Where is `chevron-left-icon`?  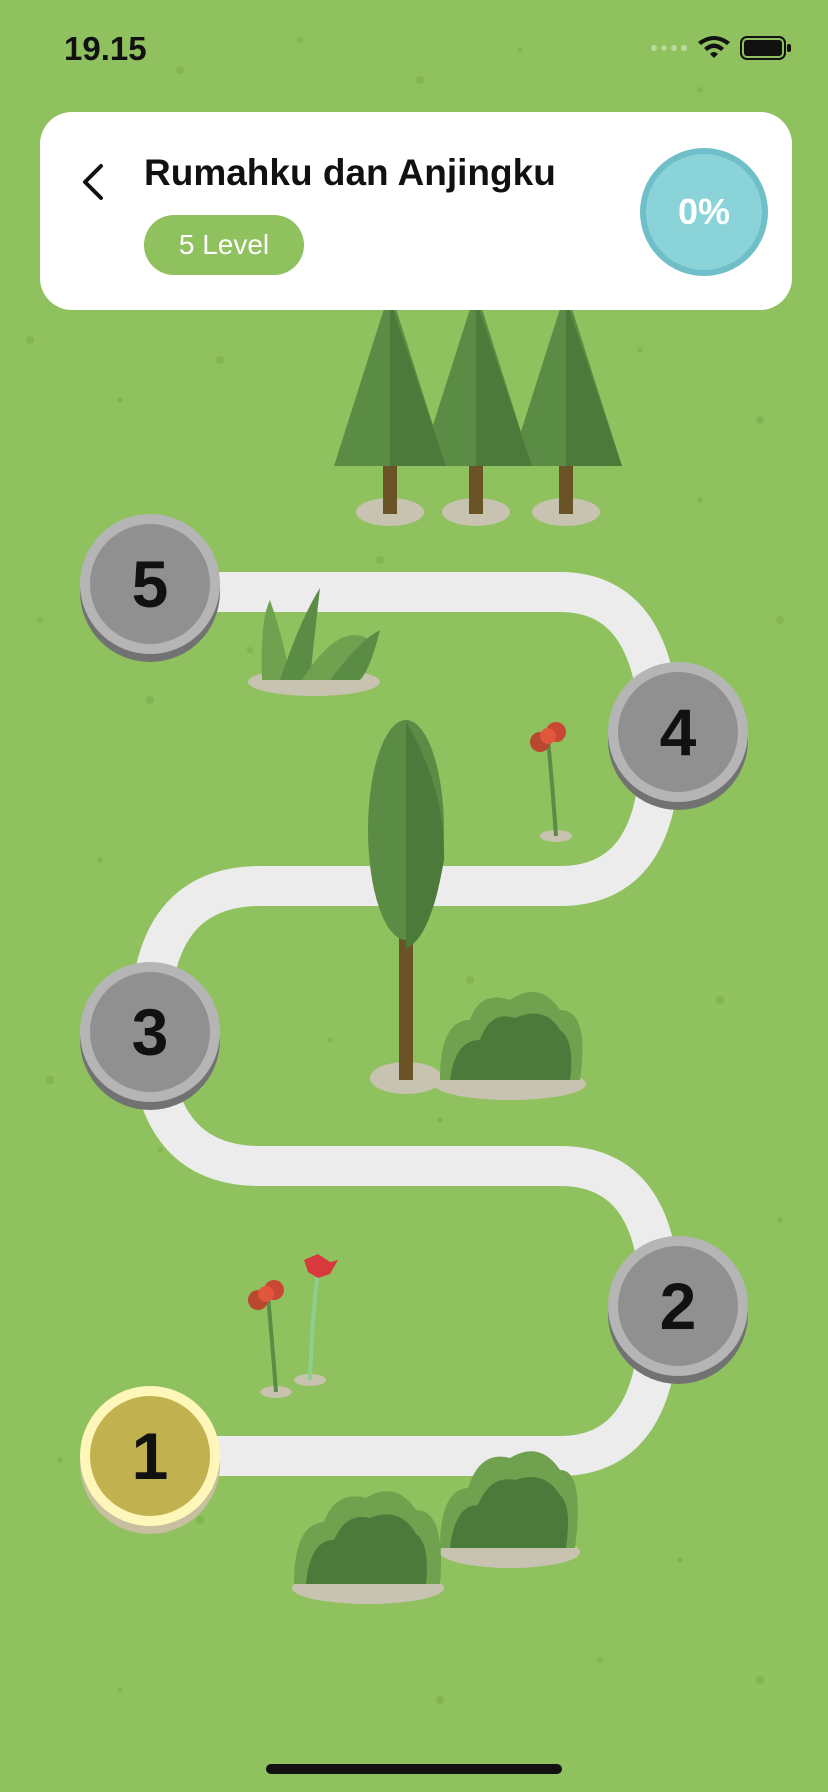
chevron-left-icon is located at coordinates (92, 184).